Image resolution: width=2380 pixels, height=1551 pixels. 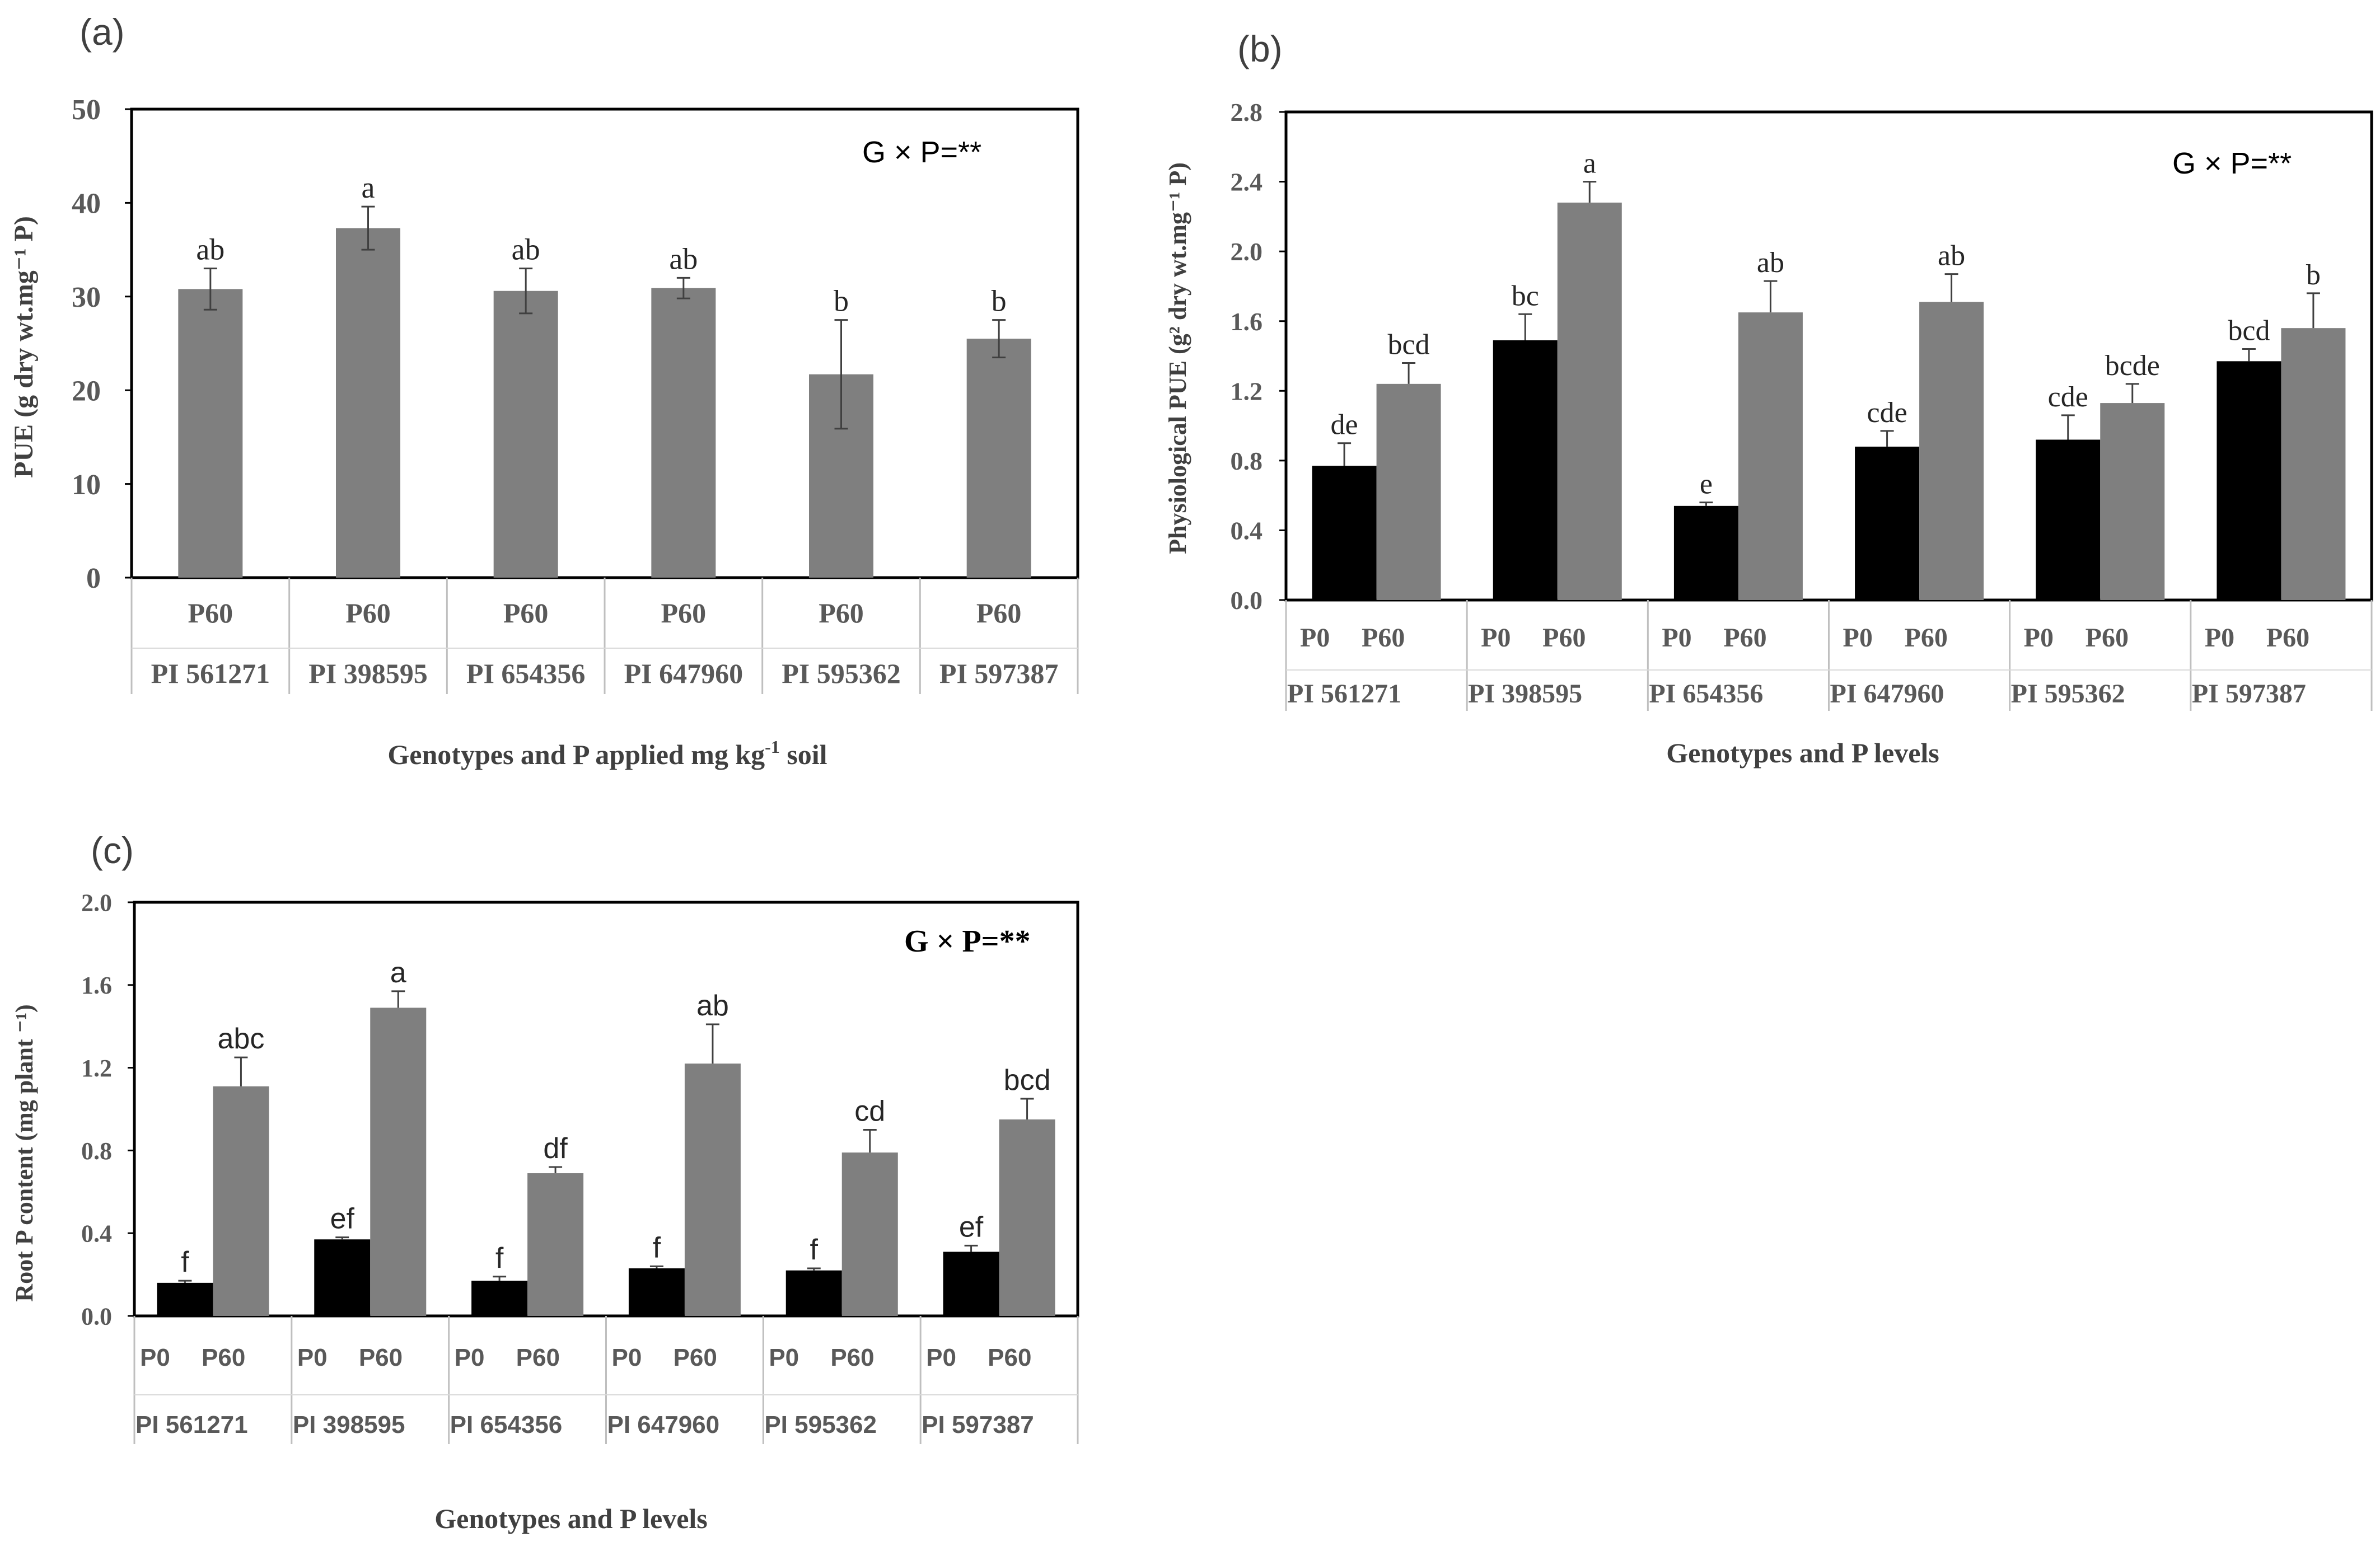 What do you see at coordinates (2249, 694) in the screenshot?
I see `genotype-label: PI 597387` at bounding box center [2249, 694].